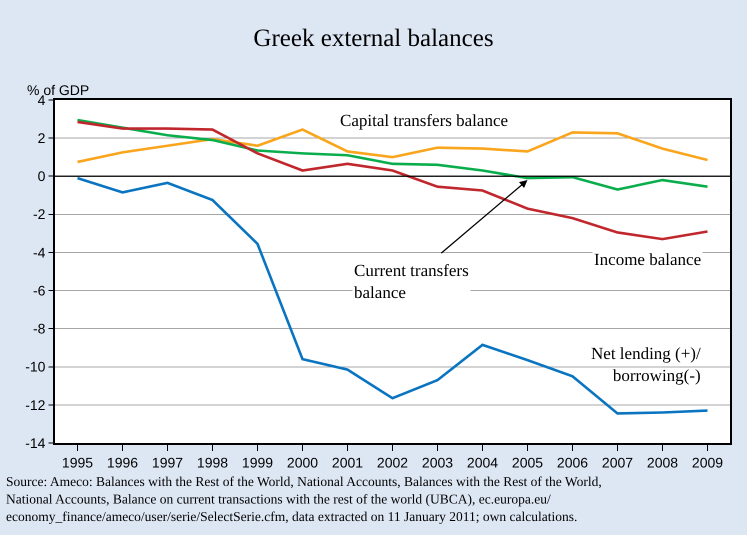  Describe the element at coordinates (662, 462) in the screenshot. I see `x-tick-label: 2008` at that location.